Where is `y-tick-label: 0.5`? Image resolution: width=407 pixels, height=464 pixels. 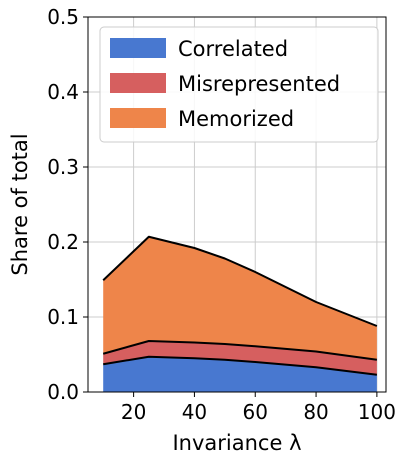 y-tick-label: 0.5 is located at coordinates (63, 17).